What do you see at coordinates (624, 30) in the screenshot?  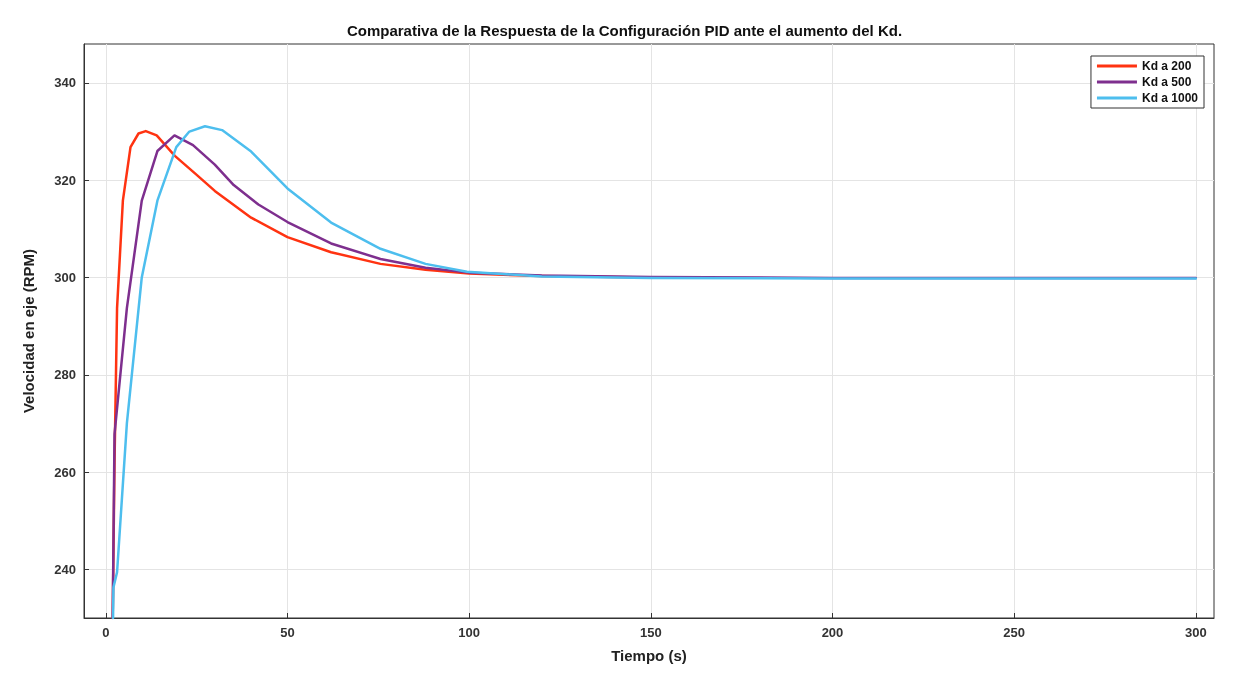 I see `chart-title: Comparativa de la Respuesta de la Configuración PID ante el aumento del Kd.` at bounding box center [624, 30].